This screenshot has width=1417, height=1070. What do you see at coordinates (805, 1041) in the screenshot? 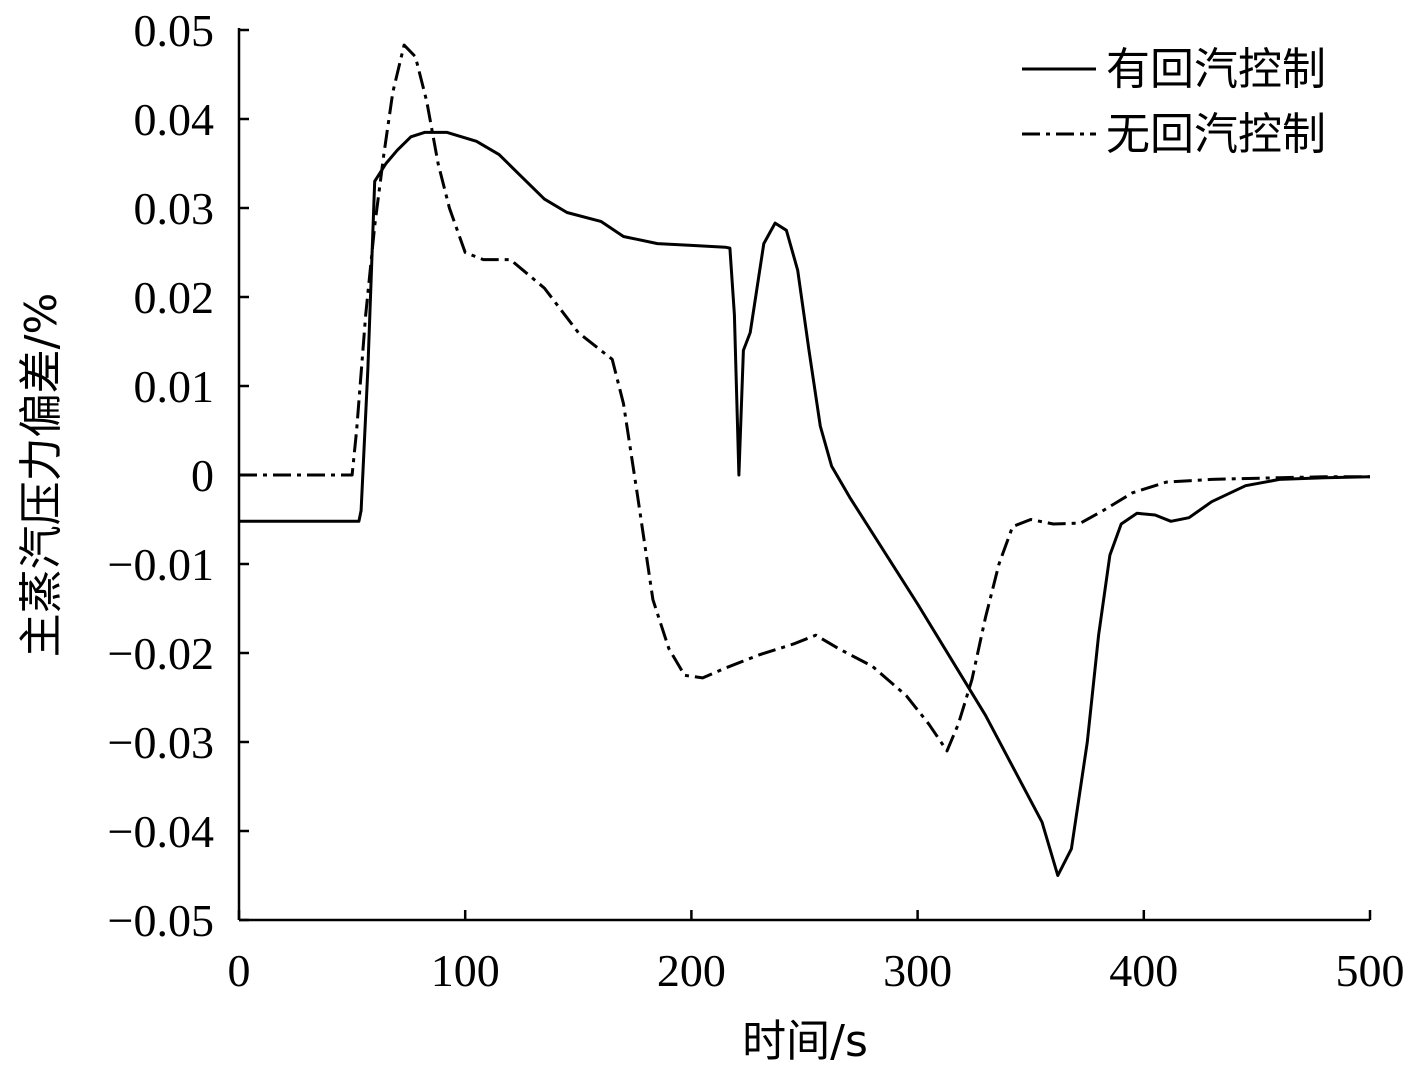
I see `x-axis-title: 时间/s` at bounding box center [805, 1041].